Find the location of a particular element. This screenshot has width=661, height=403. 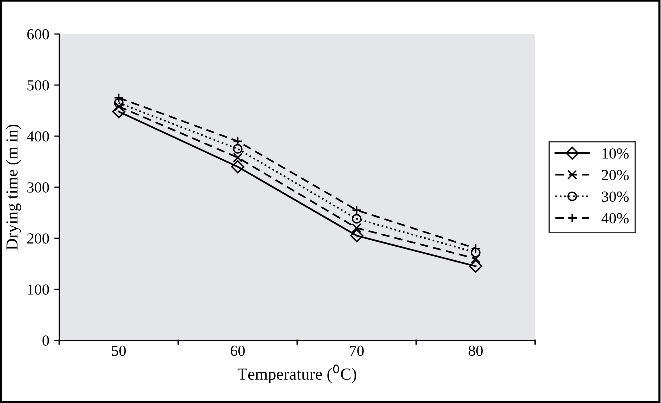

x-tick-label: 70 is located at coordinates (357, 351).